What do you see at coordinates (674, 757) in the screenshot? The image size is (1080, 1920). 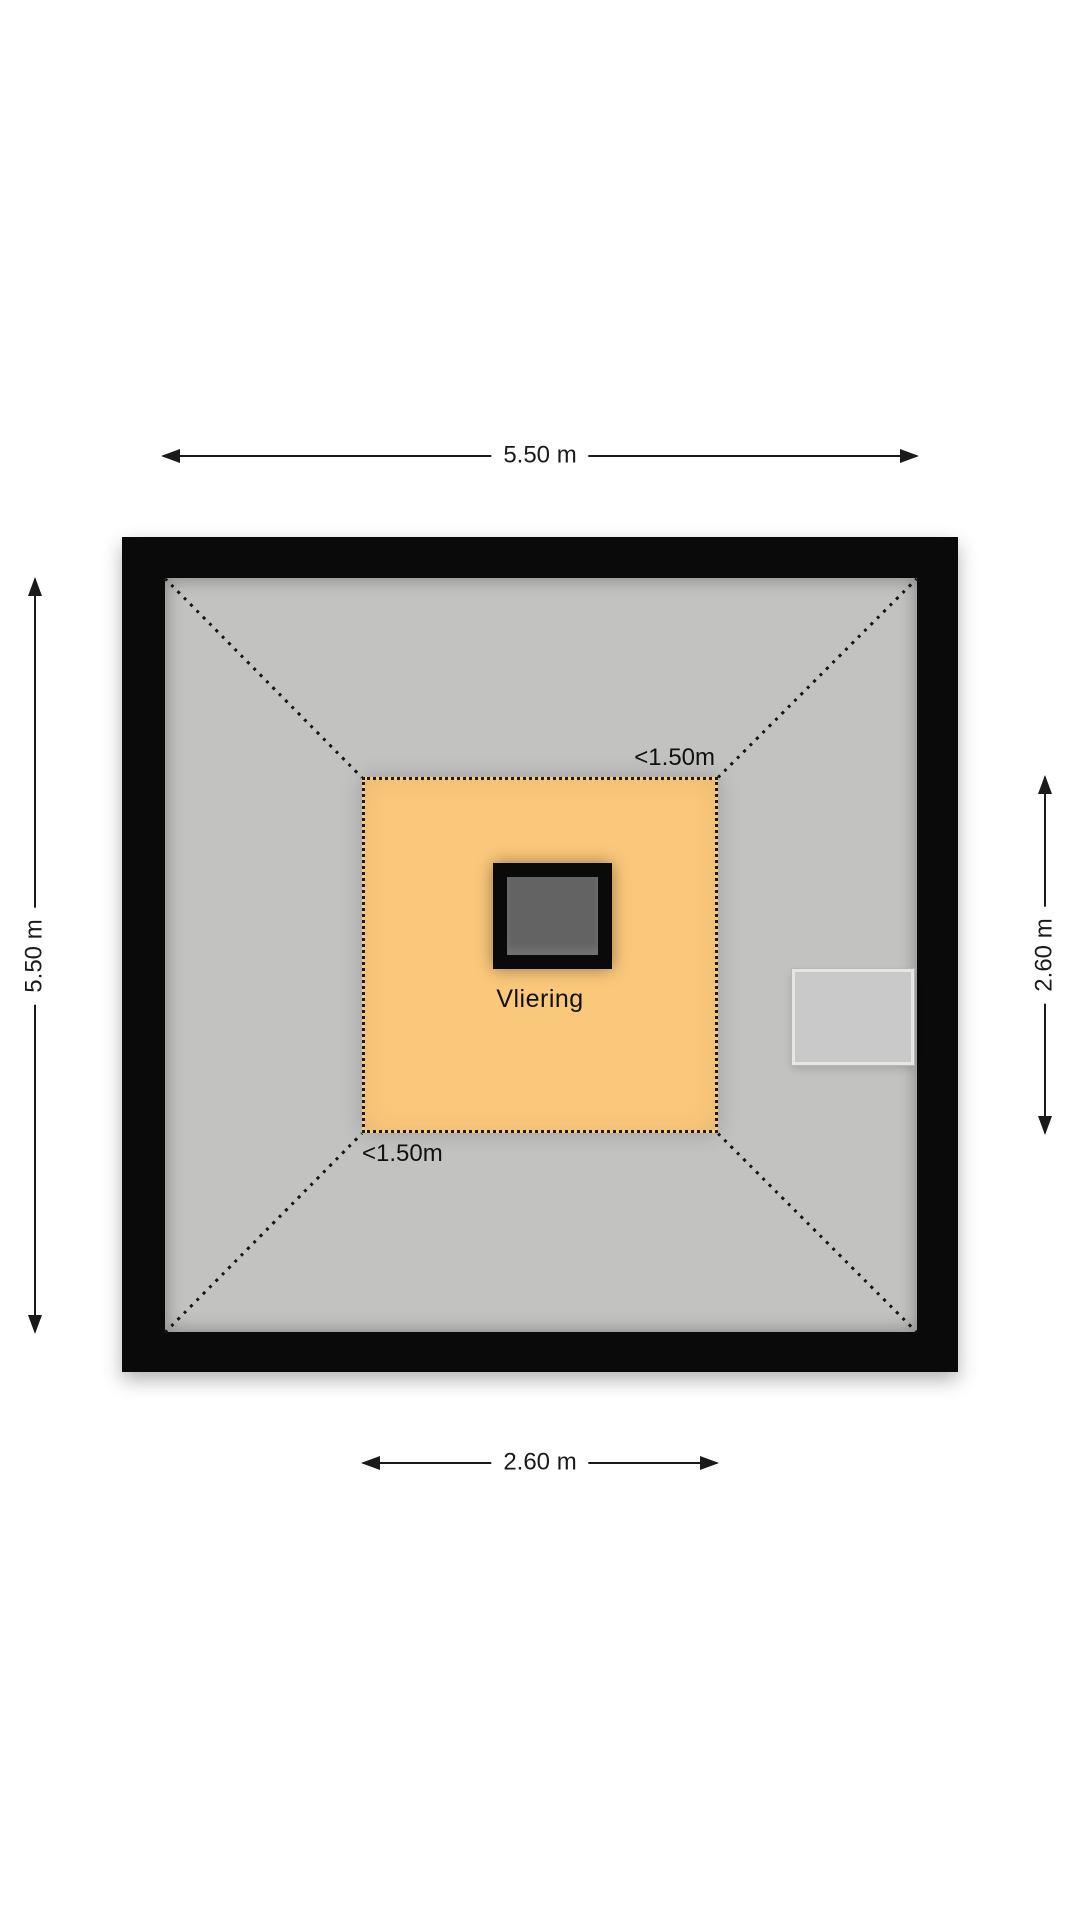 I see `height-limit-label-top: <1.50m` at bounding box center [674, 757].